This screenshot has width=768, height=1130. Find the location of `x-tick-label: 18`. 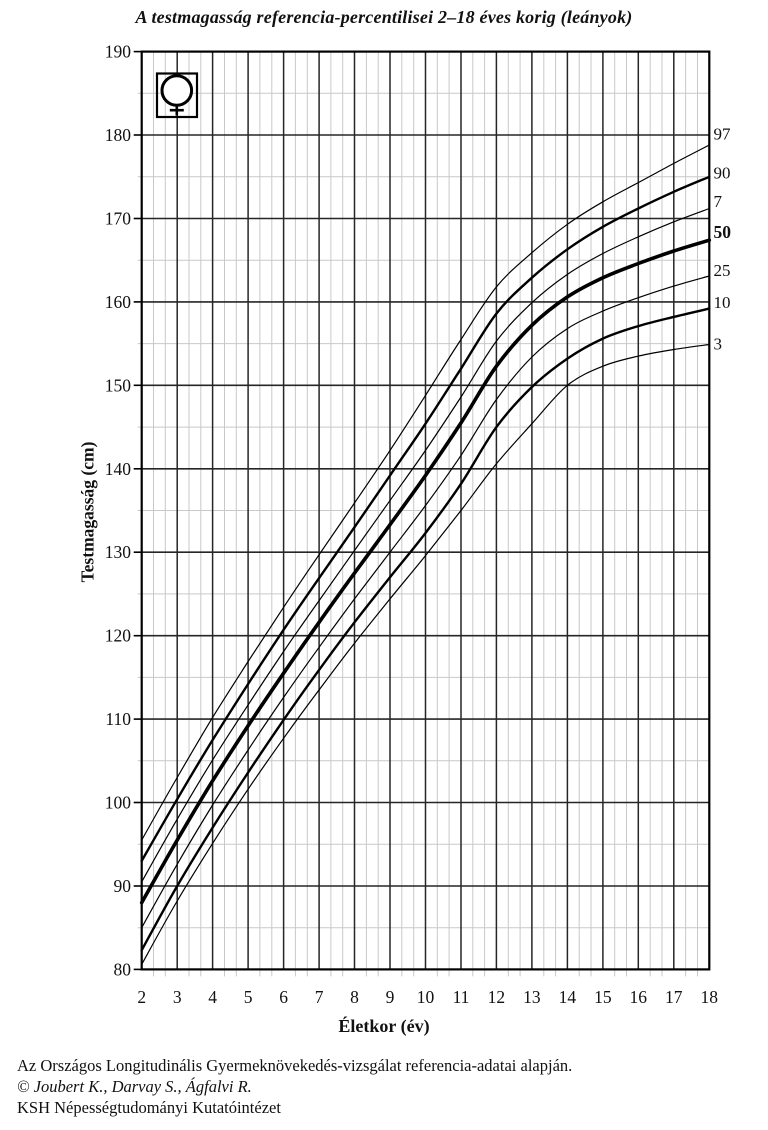

x-tick-label: 18 is located at coordinates (710, 997).